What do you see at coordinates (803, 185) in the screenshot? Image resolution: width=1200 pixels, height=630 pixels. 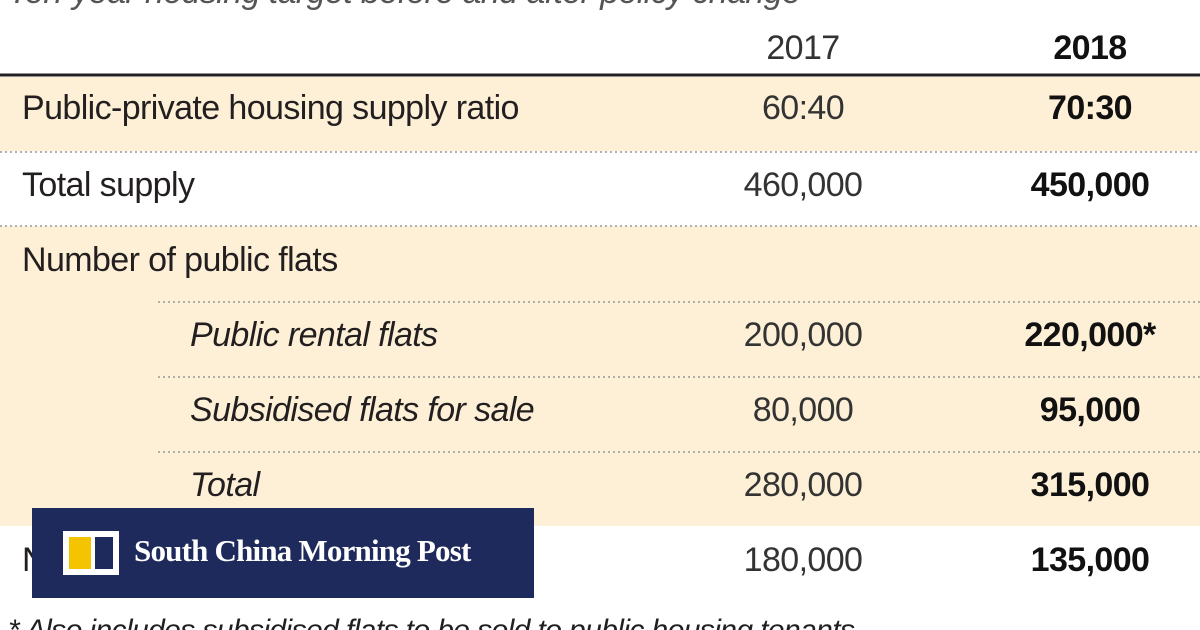 I see `cell-value: 460,000` at bounding box center [803, 185].